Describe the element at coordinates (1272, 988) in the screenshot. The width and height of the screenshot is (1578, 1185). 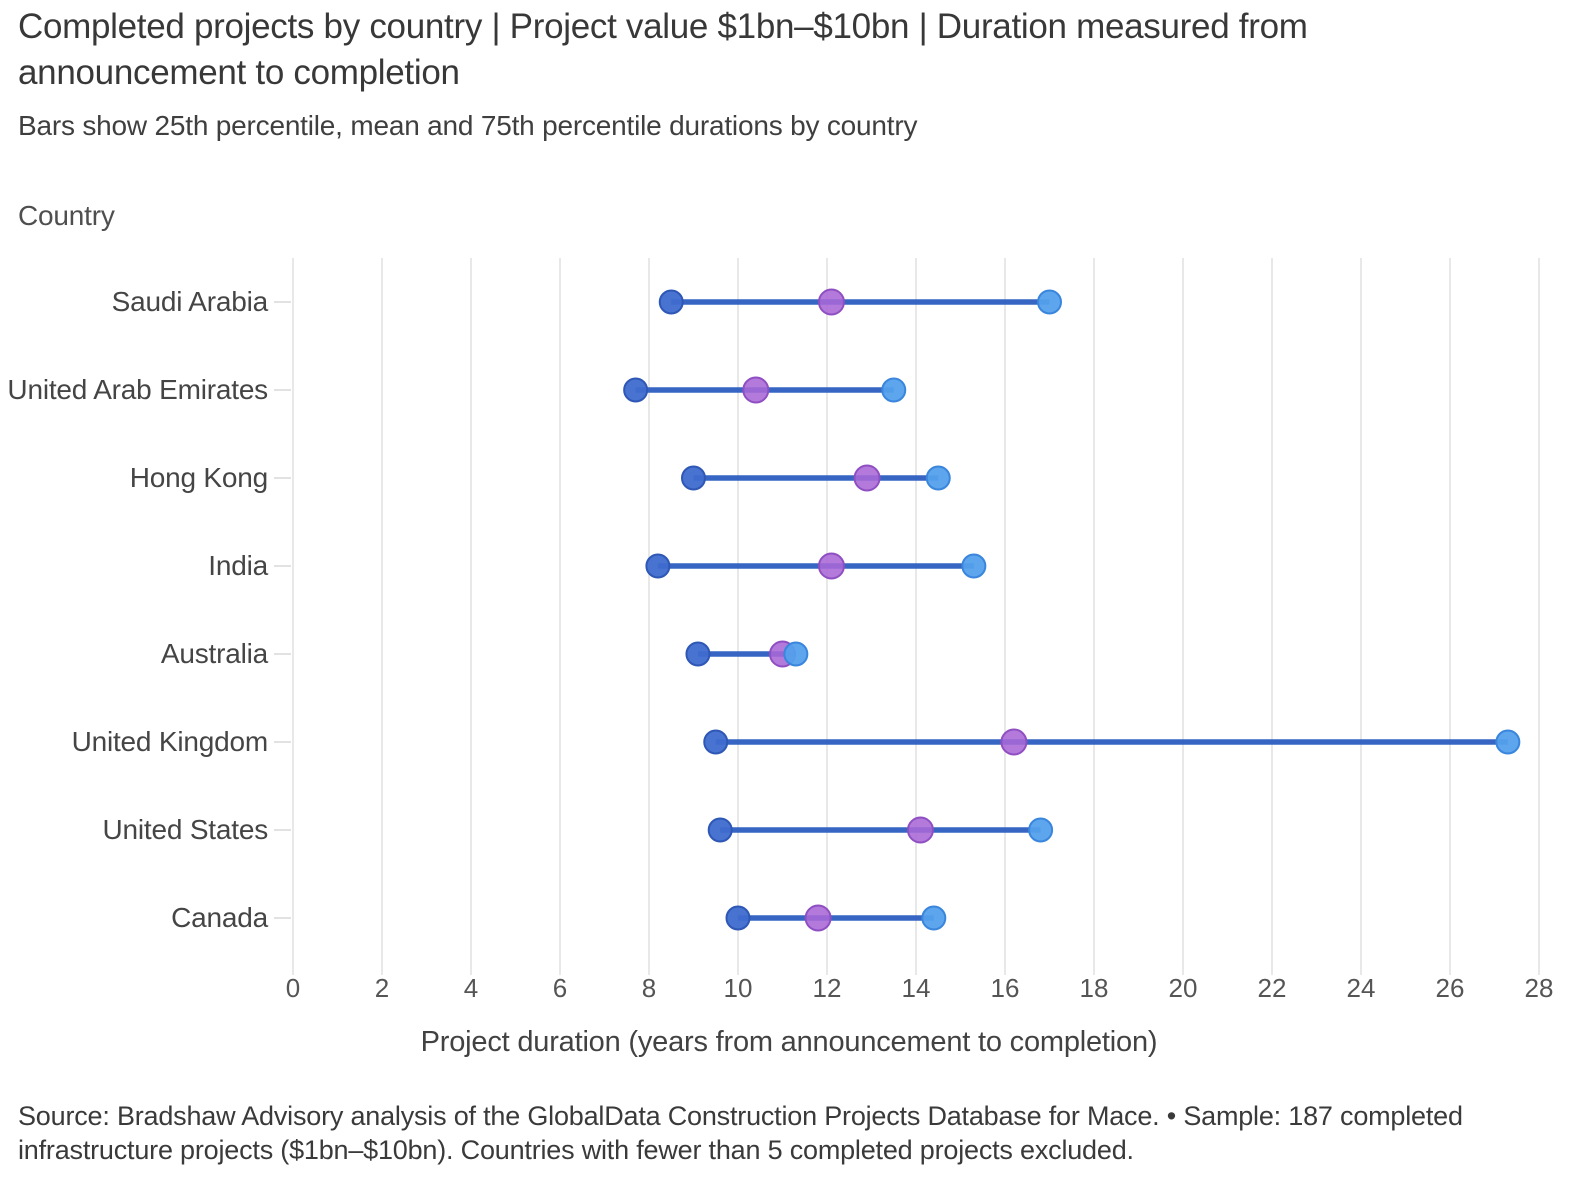
I see `x-tick-label: 22` at that location.